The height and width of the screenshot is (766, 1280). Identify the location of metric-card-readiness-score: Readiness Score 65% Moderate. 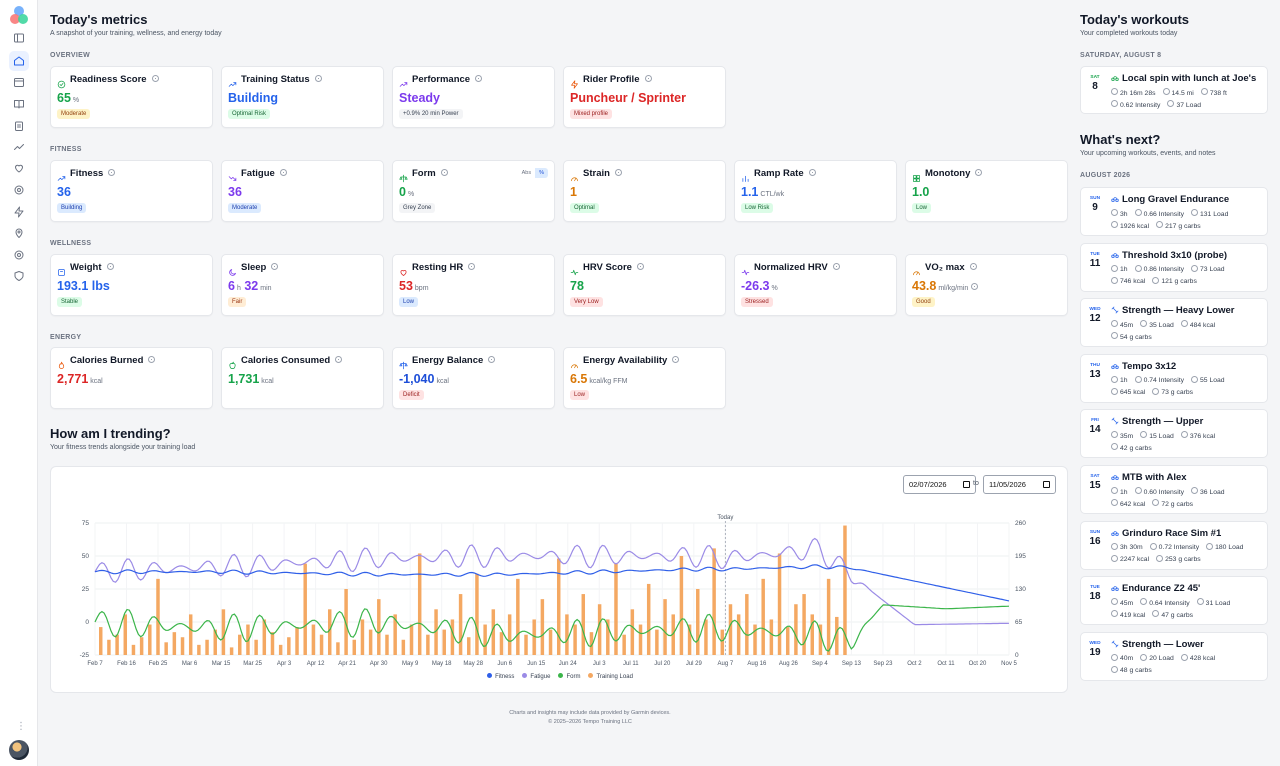
(131, 97).